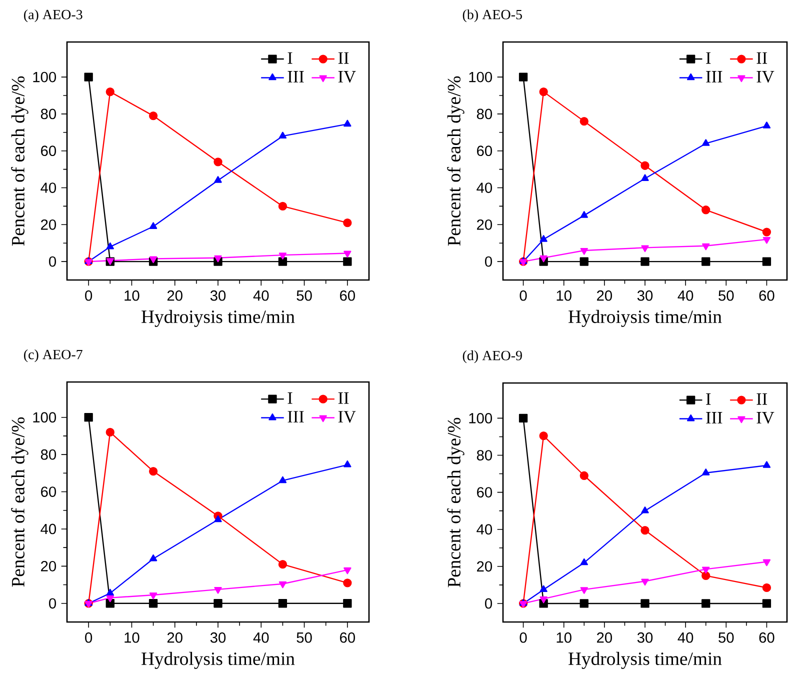 The width and height of the screenshot is (797, 673). Describe the element at coordinates (492, 15) in the screenshot. I see `chart-title: (b) AEO-5` at that location.